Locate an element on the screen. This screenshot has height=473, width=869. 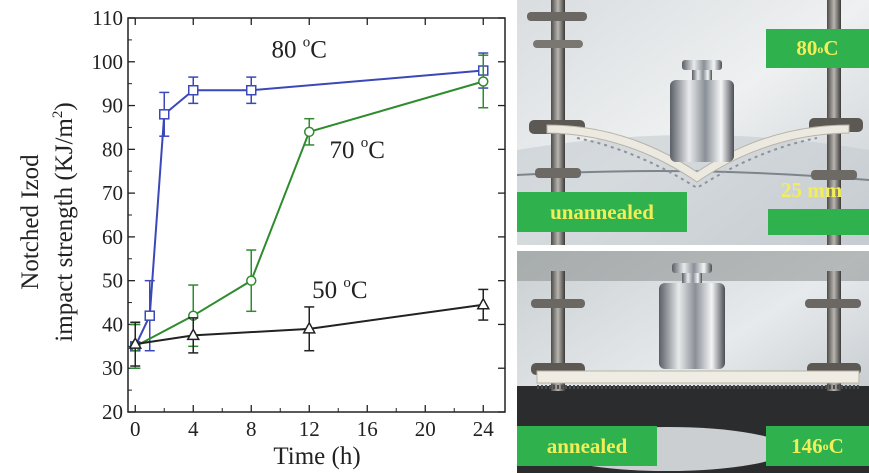
unannealed-tag: unannealed is located at coordinates (602, 212).